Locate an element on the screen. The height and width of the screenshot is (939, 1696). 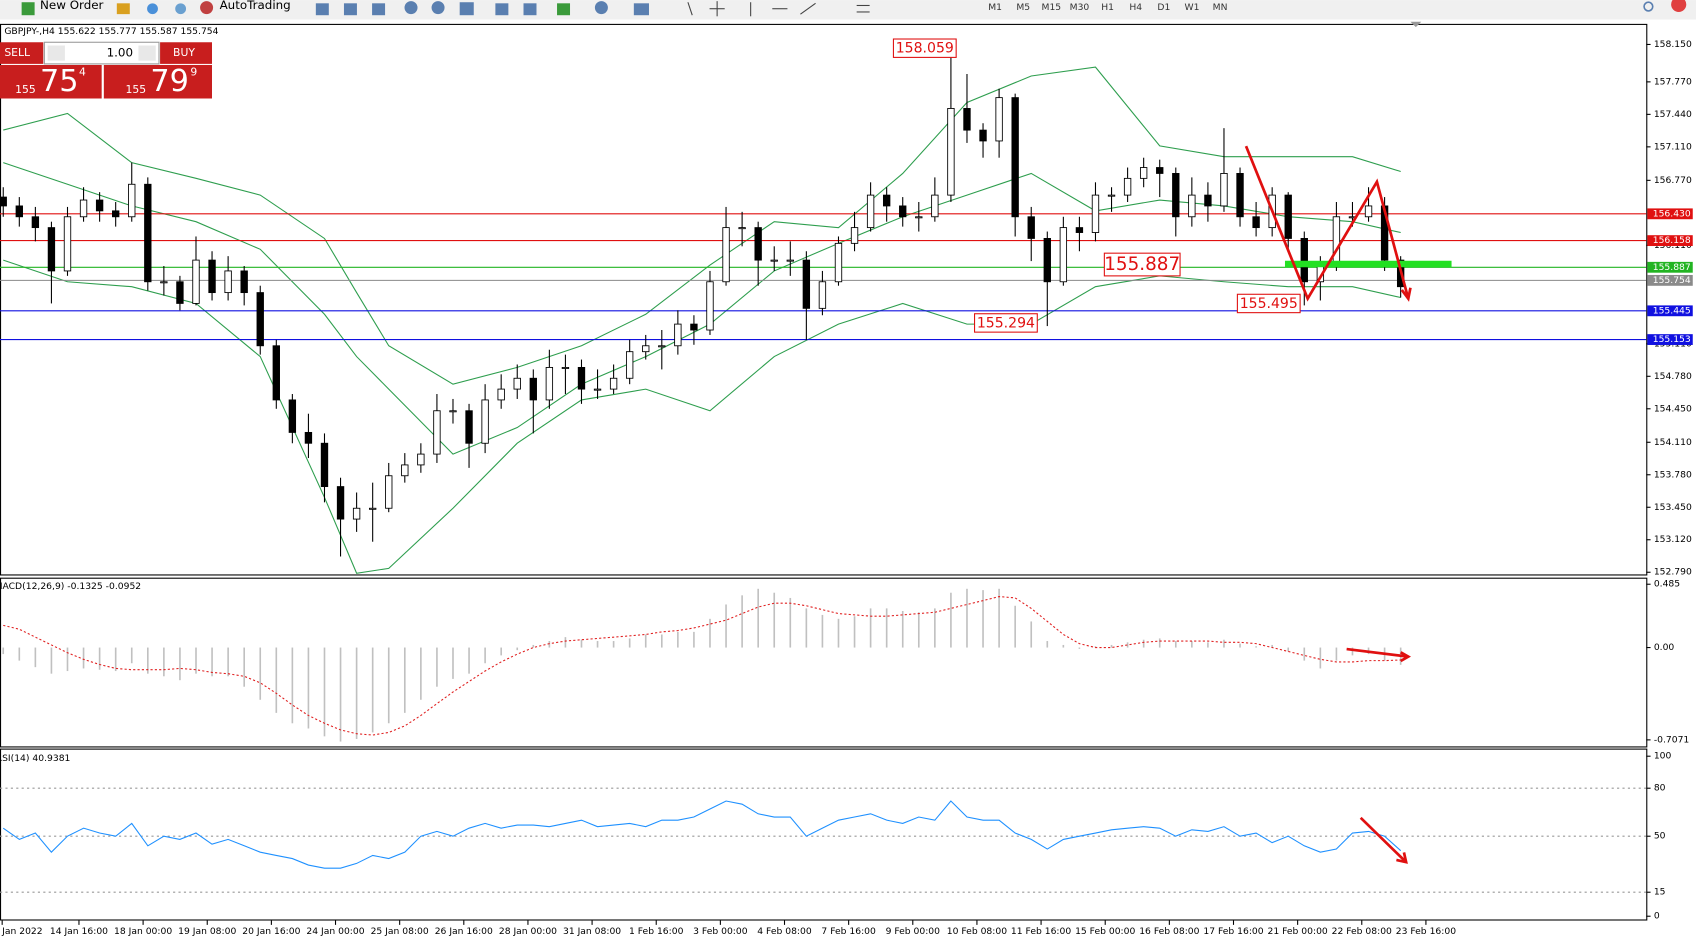
x-tick-label: 1 Feb 16:00 is located at coordinates (656, 931).